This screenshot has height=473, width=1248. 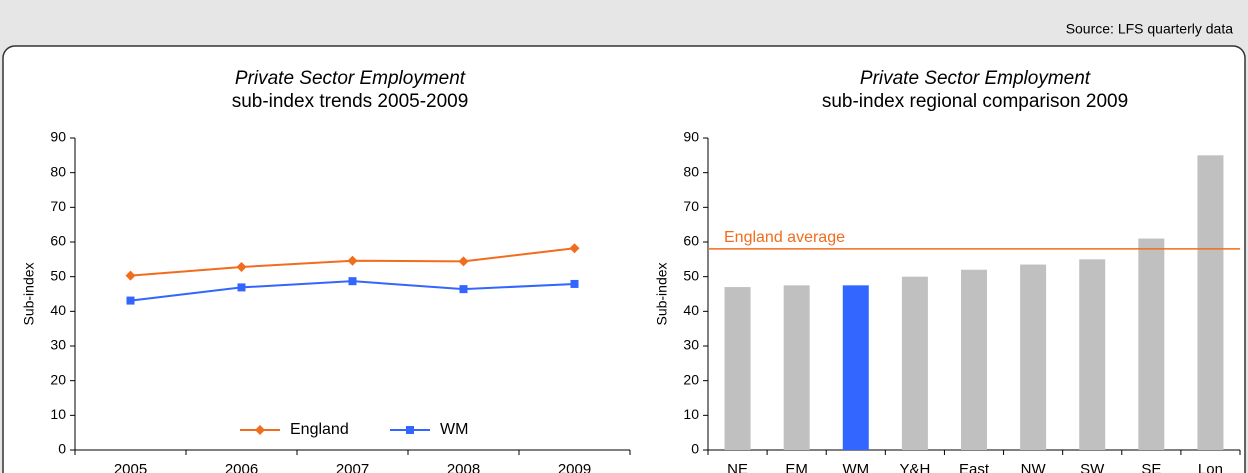 What do you see at coordinates (1151, 467) in the screenshot?
I see `x-tick-label: SE` at bounding box center [1151, 467].